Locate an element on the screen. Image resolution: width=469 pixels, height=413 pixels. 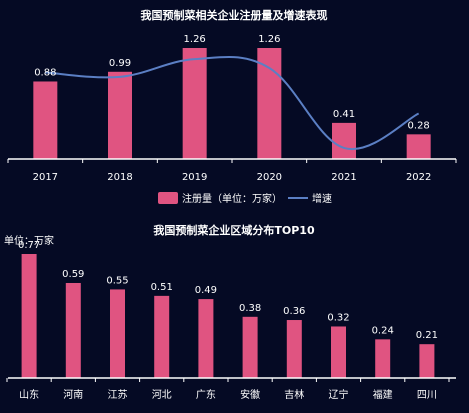
region-chart-title: 我国预制菜企业区域分布TOP10 is located at coordinates (234, 230).